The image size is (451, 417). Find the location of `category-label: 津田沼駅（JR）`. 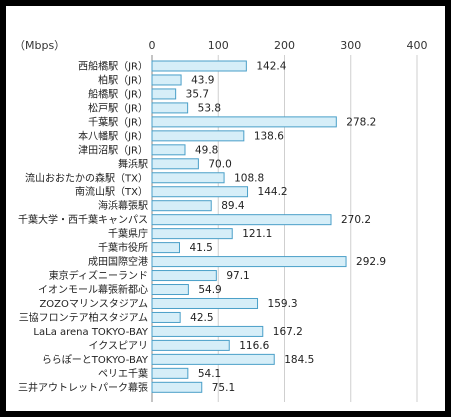

category-label: 津田沼駅（JR） is located at coordinates (113, 149).